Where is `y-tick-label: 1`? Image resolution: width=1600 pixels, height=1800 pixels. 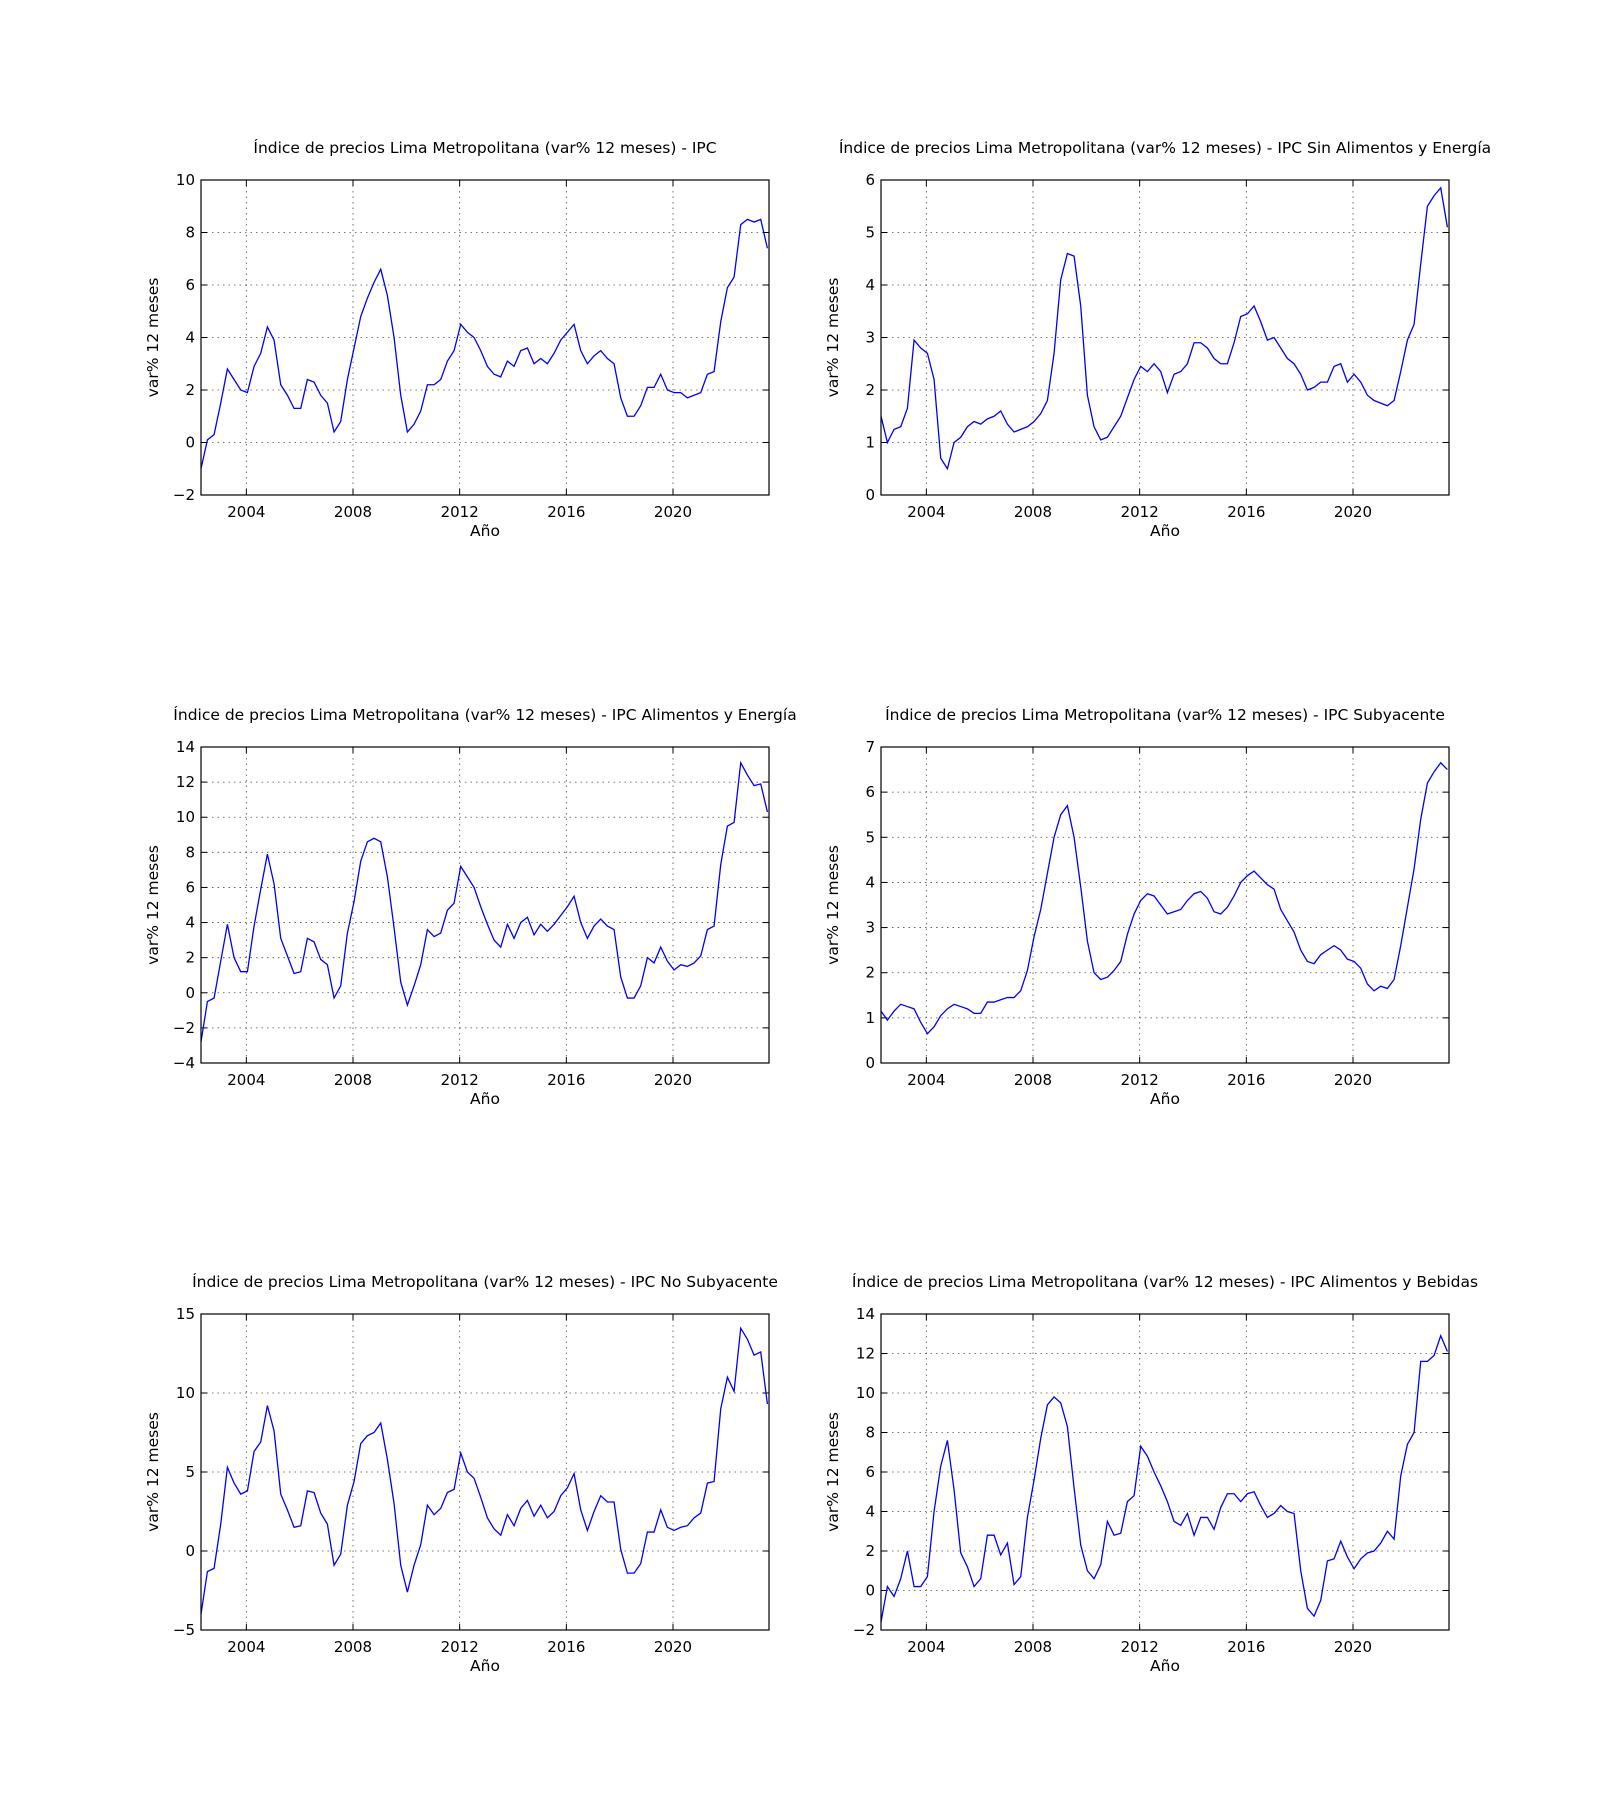
y-tick-label: 1 is located at coordinates (870, 443).